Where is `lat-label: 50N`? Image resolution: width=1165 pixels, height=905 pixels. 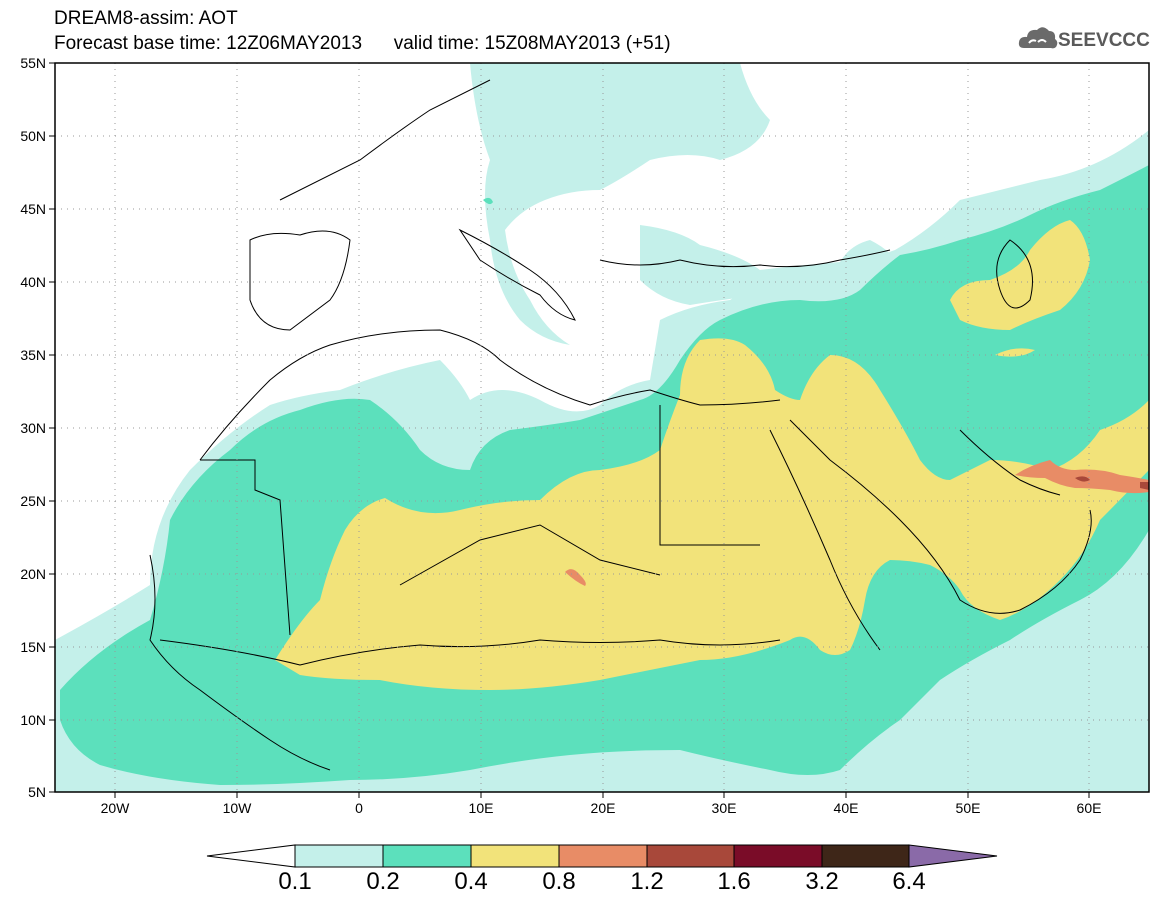
lat-label: 50N is located at coordinates (33, 136).